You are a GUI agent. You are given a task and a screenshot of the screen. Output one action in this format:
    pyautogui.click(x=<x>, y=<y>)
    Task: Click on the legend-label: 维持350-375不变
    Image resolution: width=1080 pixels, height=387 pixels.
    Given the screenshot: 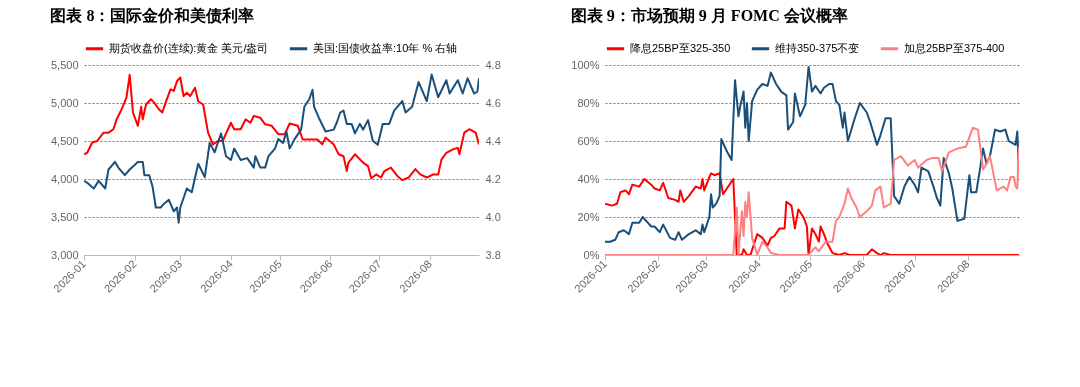 What is the action you would take?
    pyautogui.click(x=817, y=47)
    